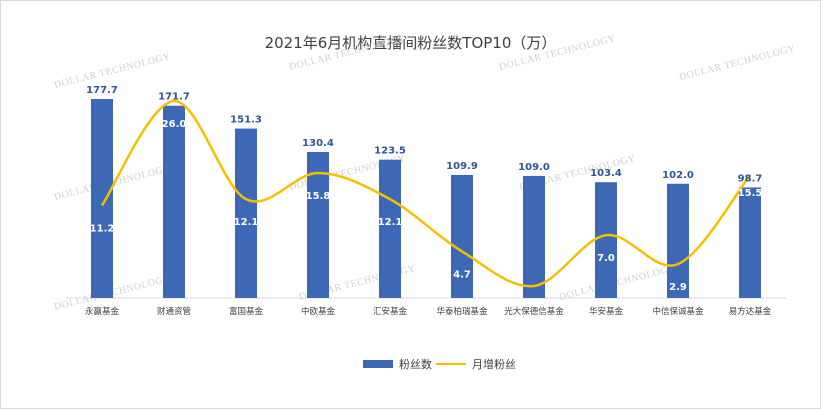 The width and height of the screenshot is (821, 409). What do you see at coordinates (390, 151) in the screenshot?
I see `bar-value-label: 123.5` at bounding box center [390, 151].